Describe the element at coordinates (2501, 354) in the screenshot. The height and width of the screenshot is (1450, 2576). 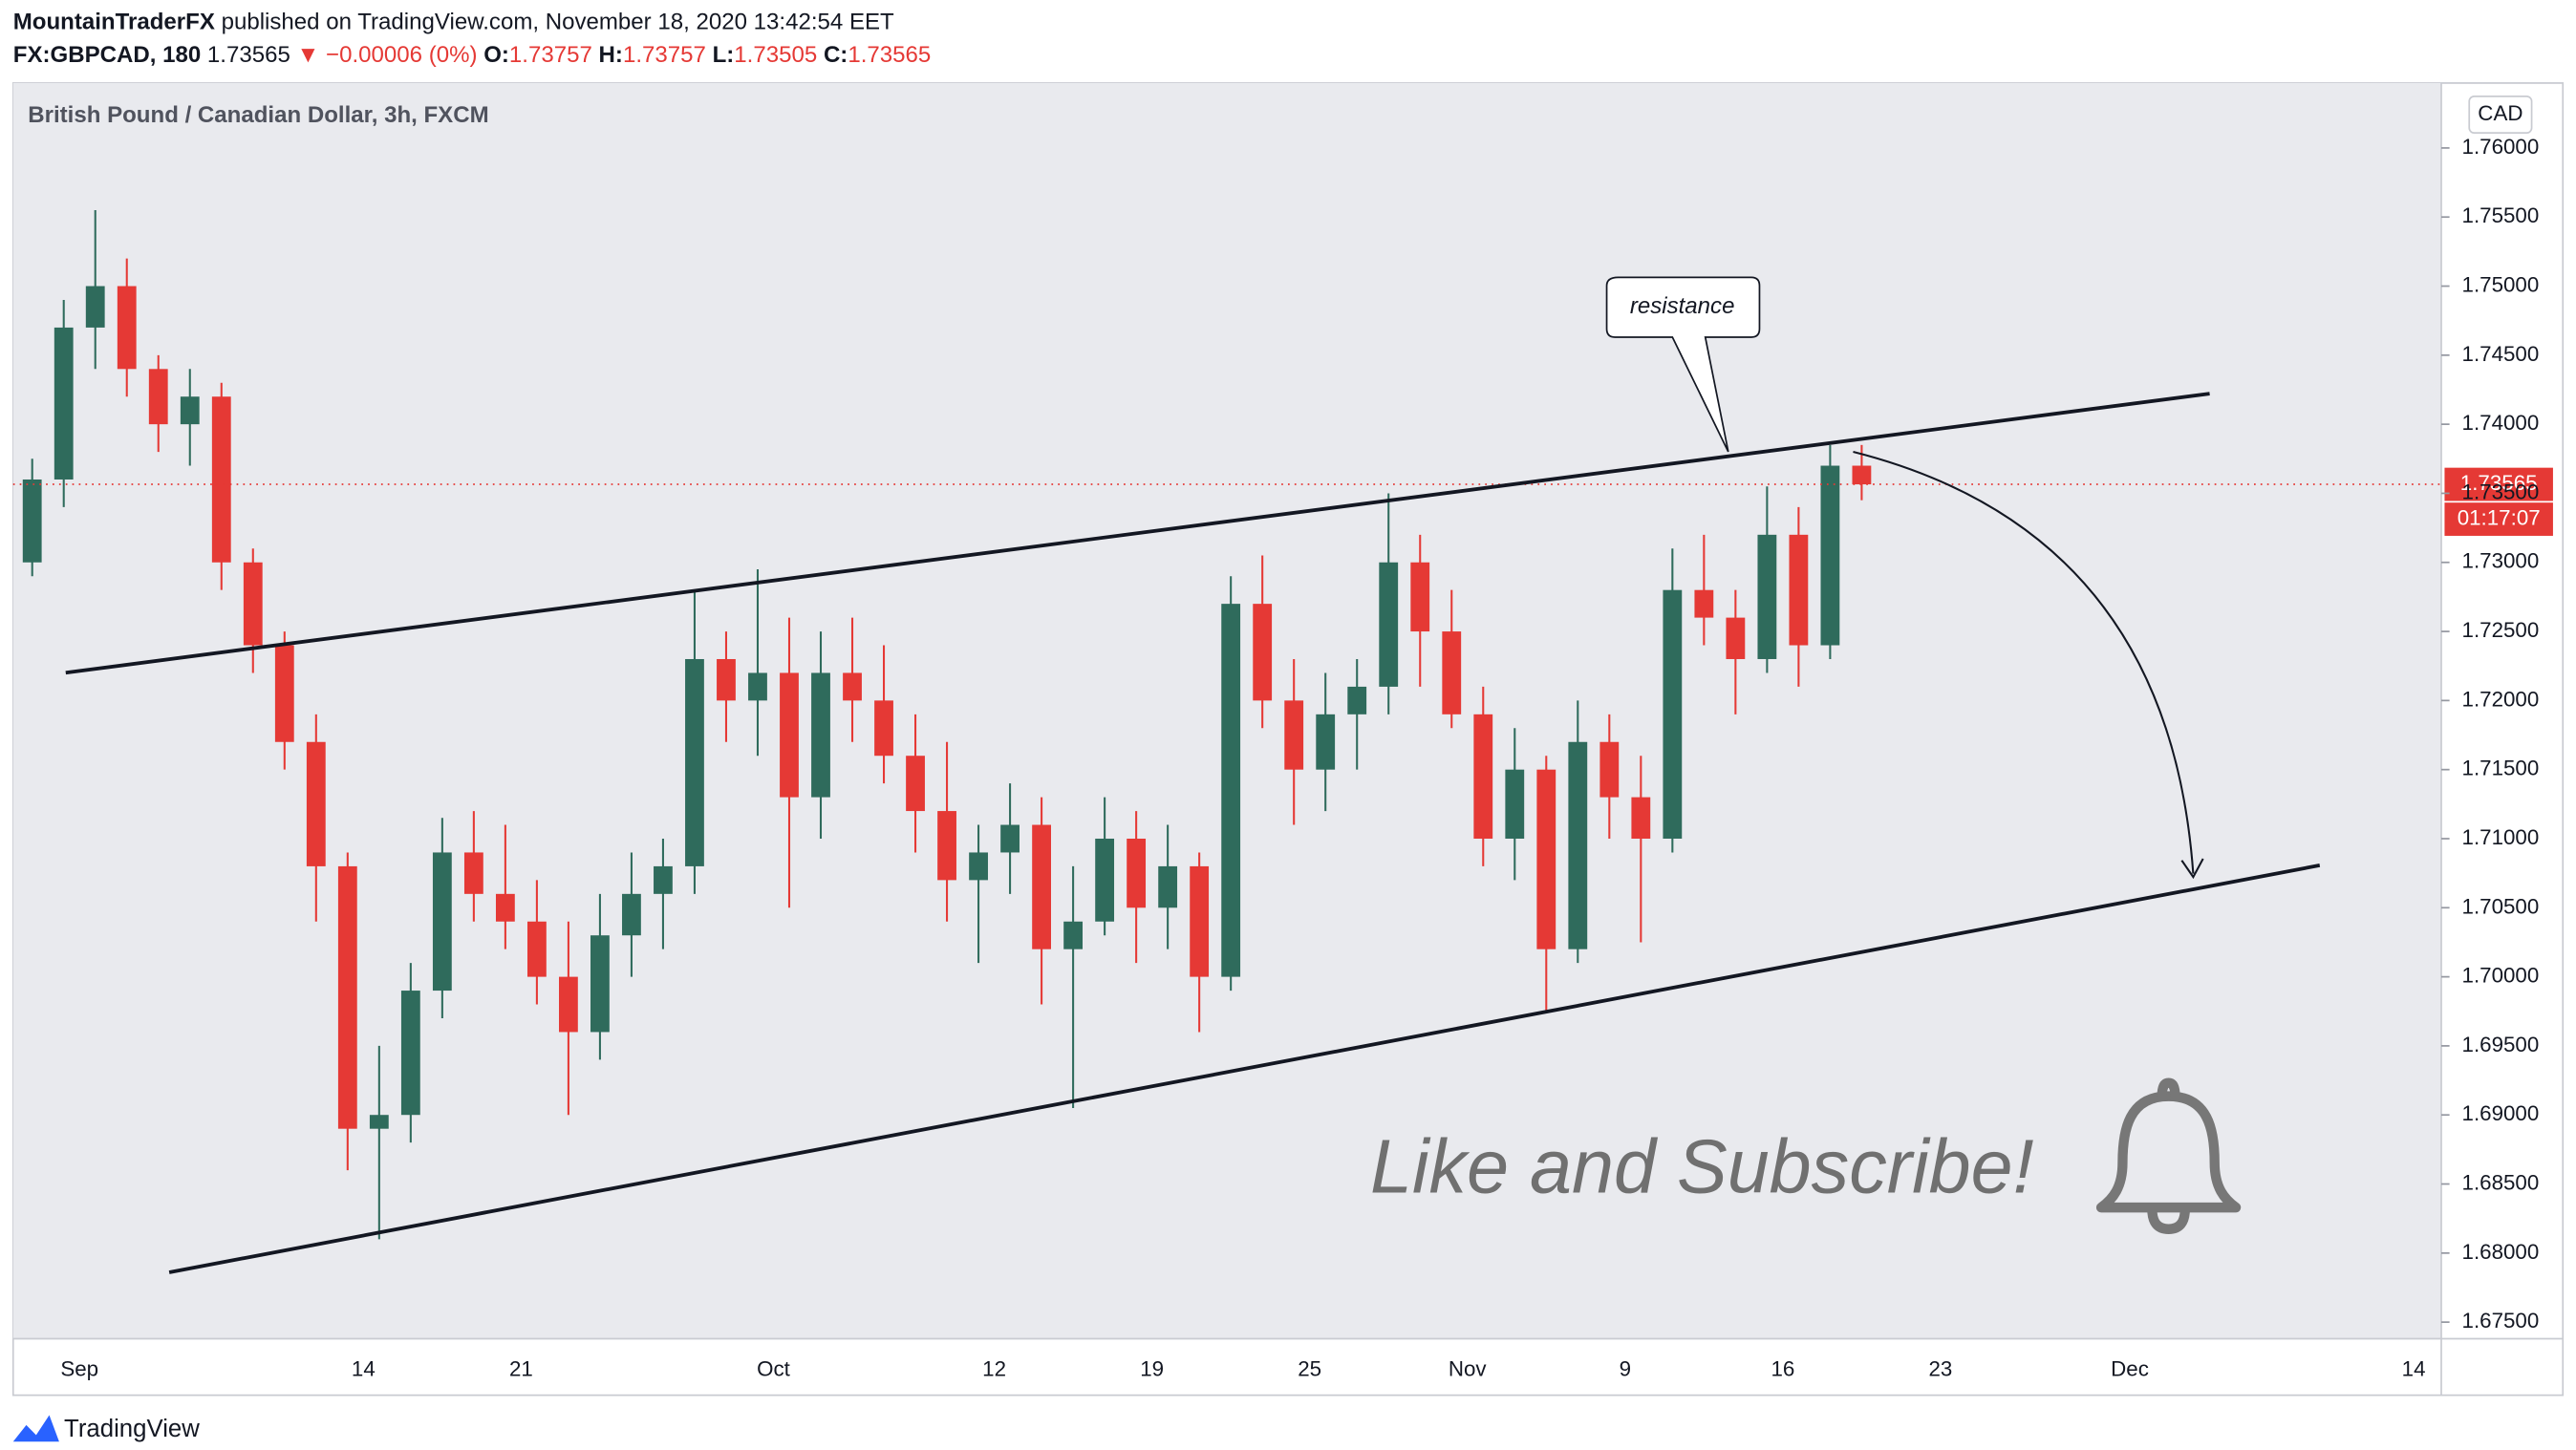
I see `y-tick-label: 1.74500` at that location.